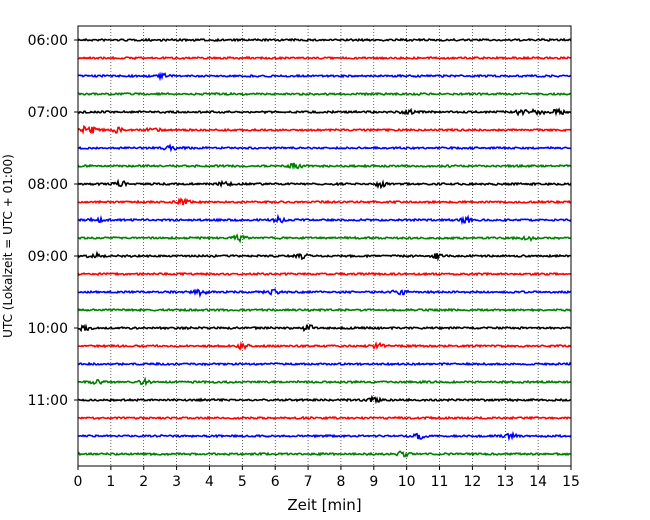 Image resolution: width=650 pixels, height=520 pixels. What do you see at coordinates (48, 185) in the screenshot?
I see `y-tick-label: 08:00` at bounding box center [48, 185].